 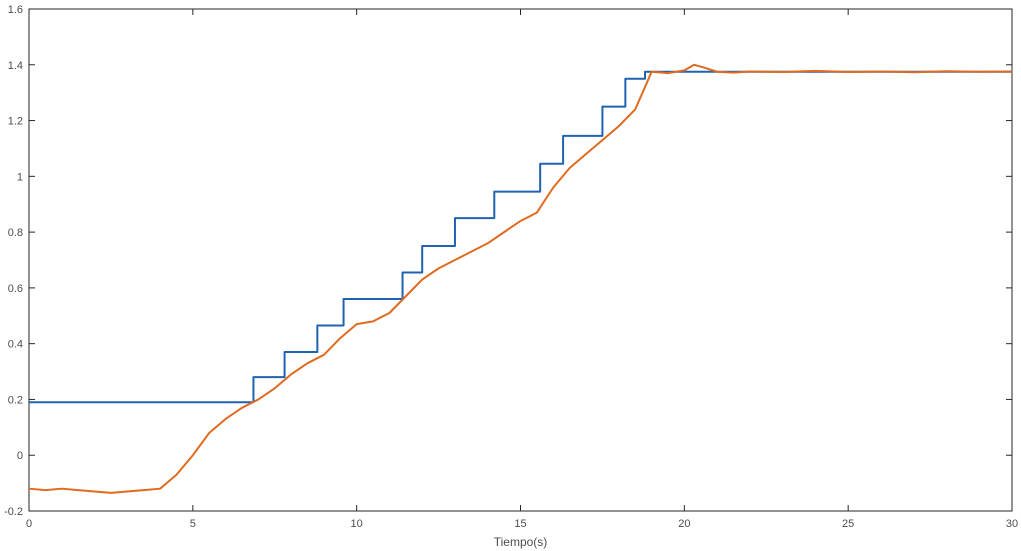 What do you see at coordinates (15, 10) in the screenshot?
I see `y-tick-label: 1.6` at bounding box center [15, 10].